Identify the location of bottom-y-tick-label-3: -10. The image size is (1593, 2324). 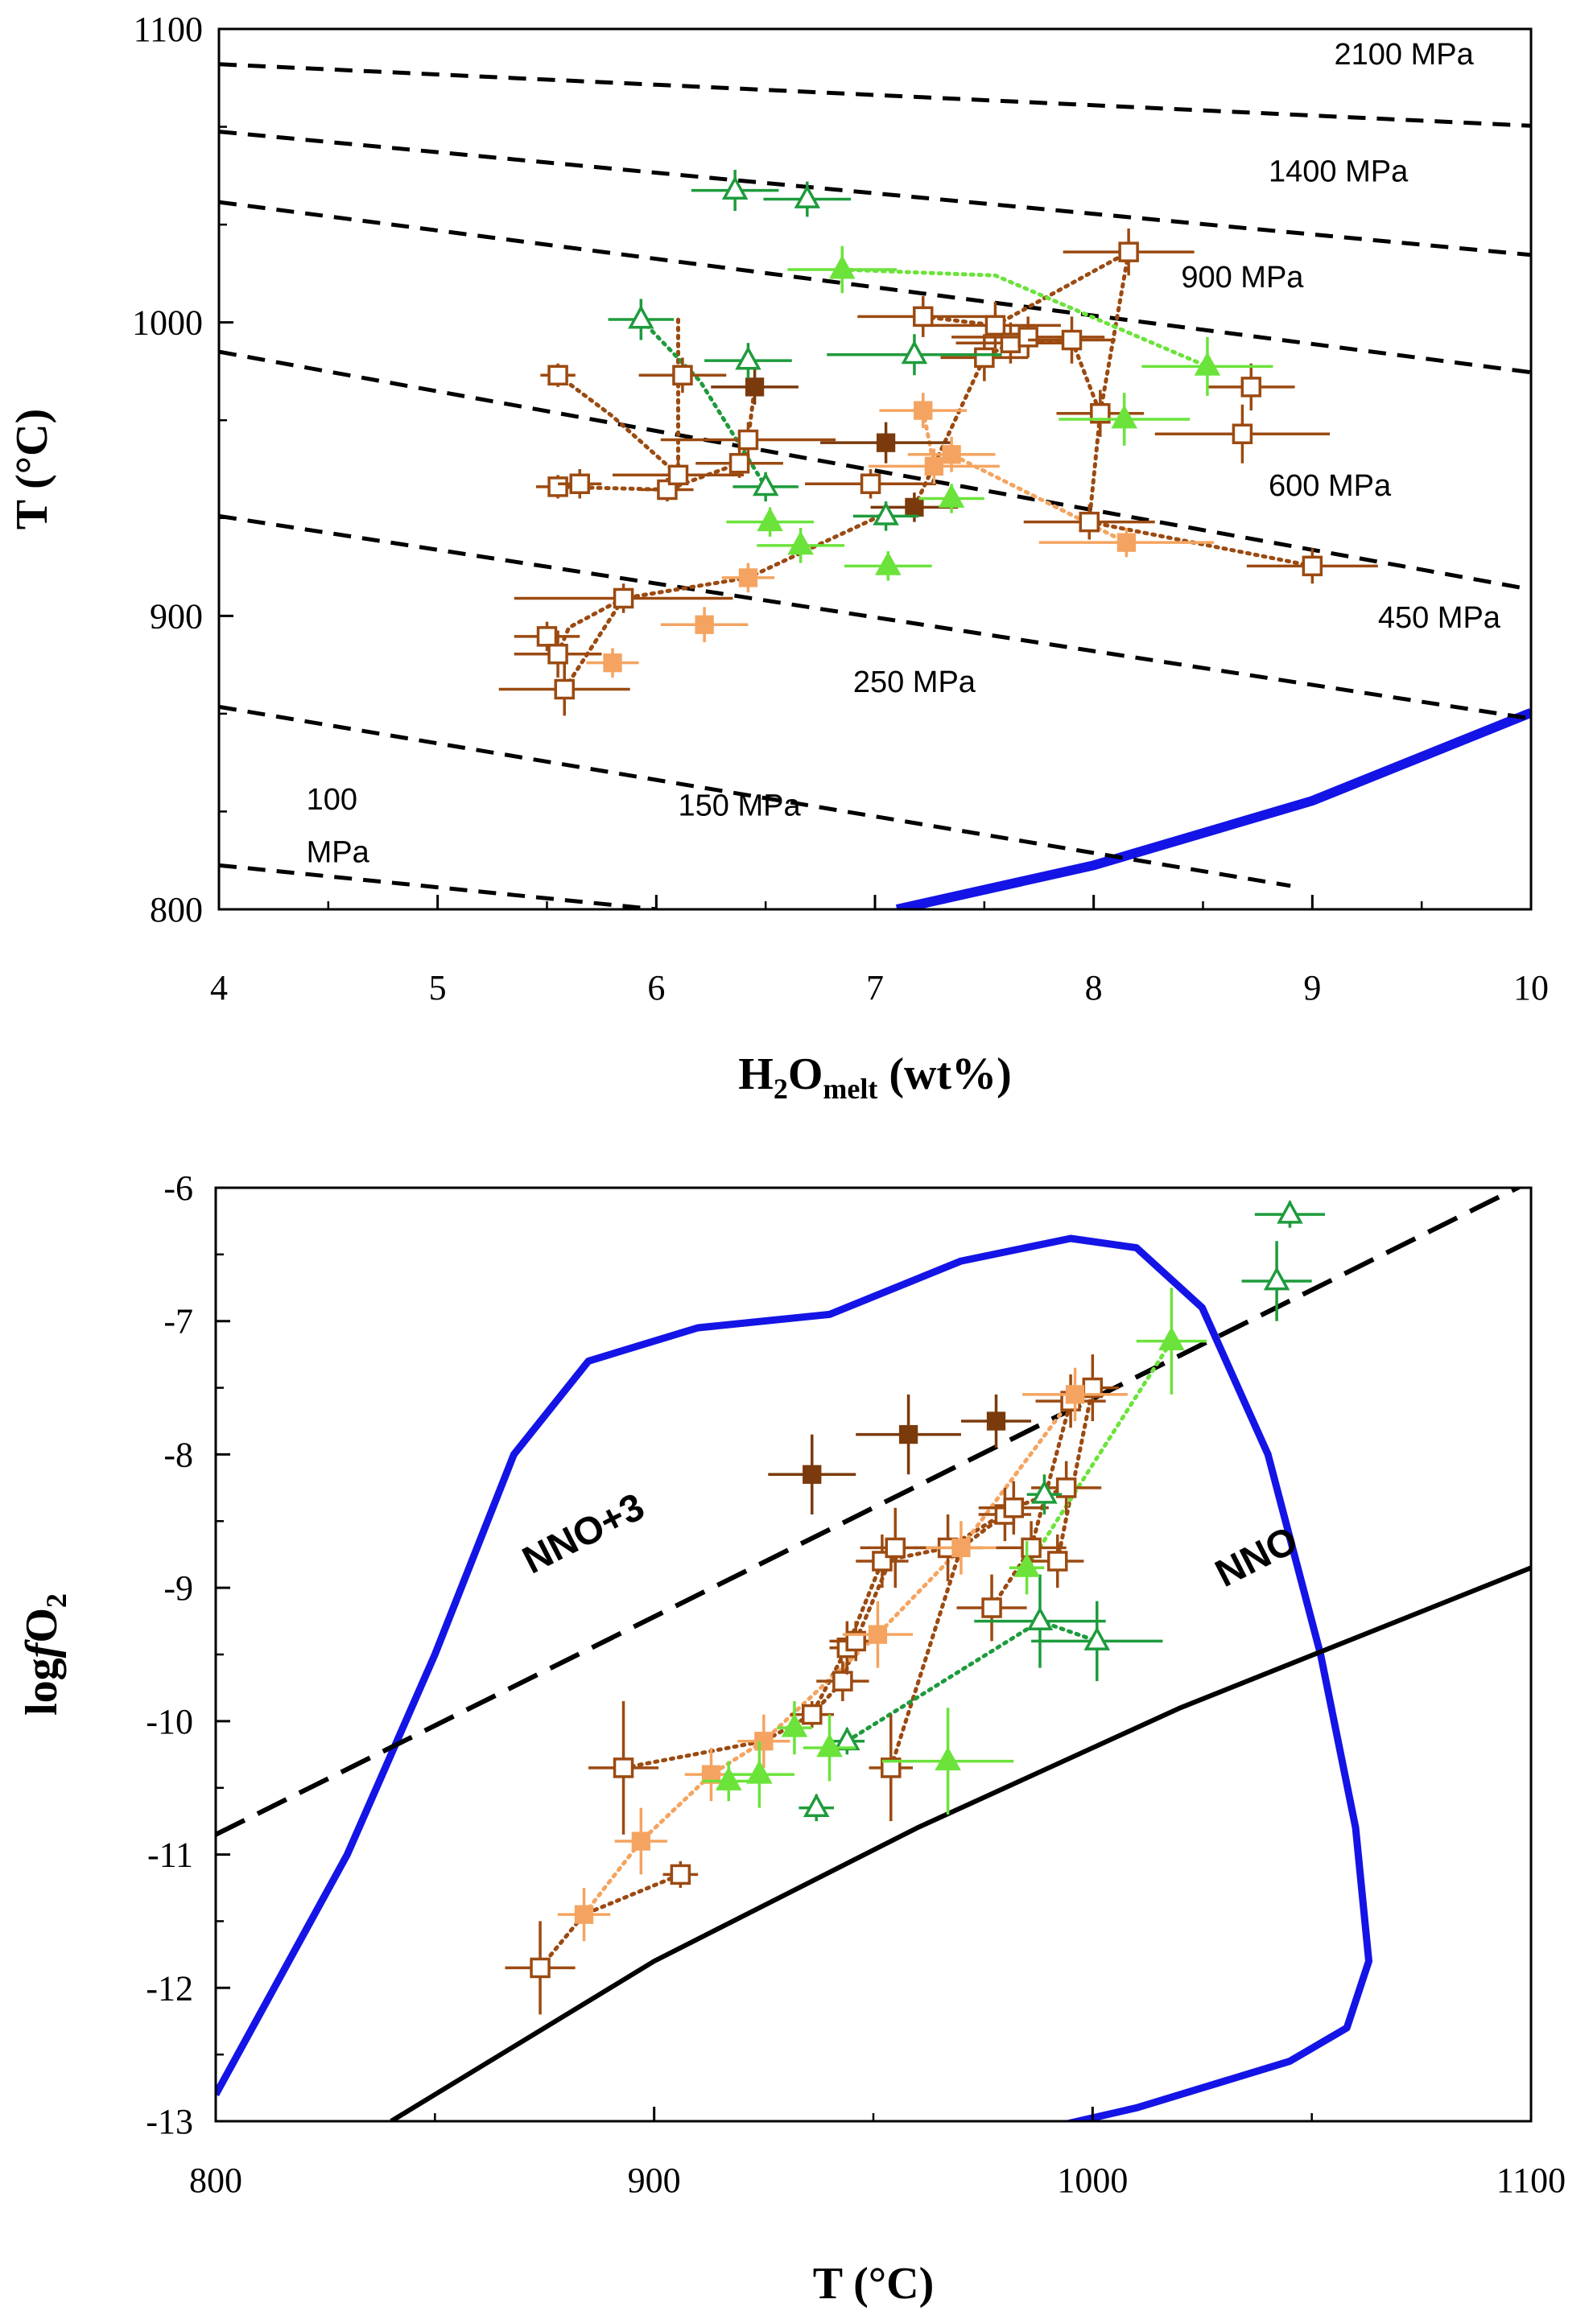
(169, 1721).